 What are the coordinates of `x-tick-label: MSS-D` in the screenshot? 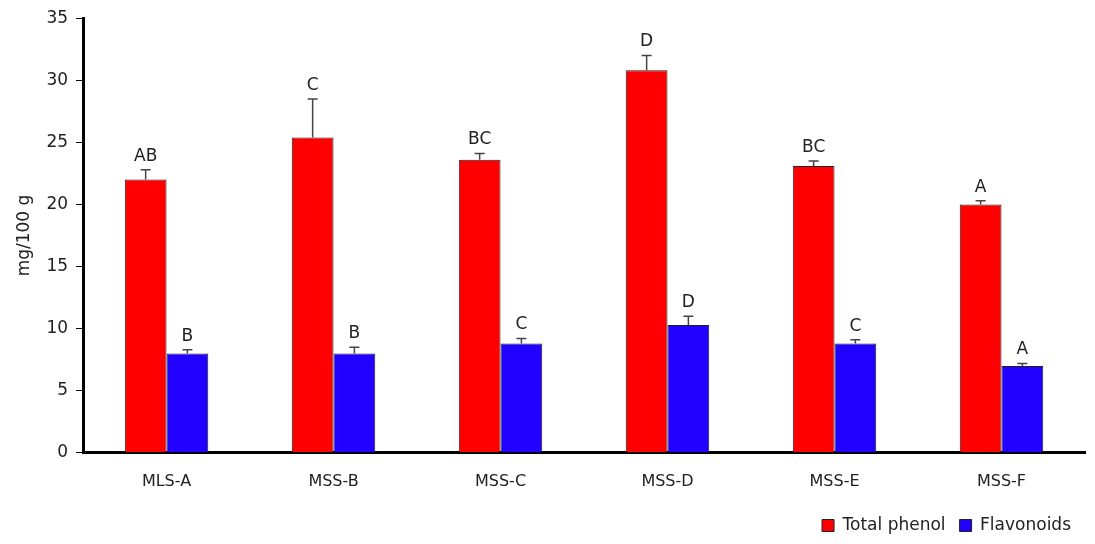 It's located at (667, 480).